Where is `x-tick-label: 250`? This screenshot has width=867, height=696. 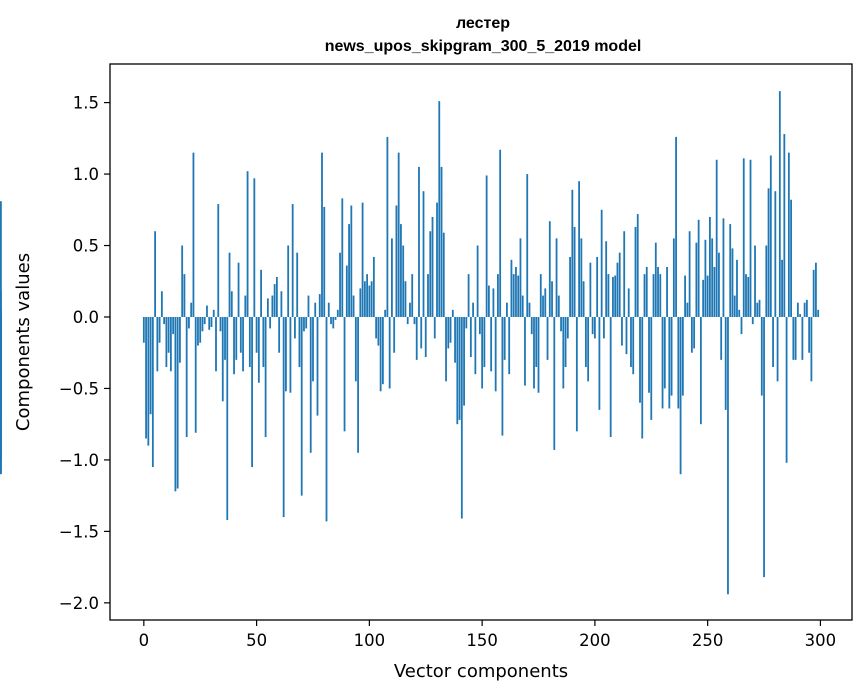
x-tick-label: 250 is located at coordinates (708, 640).